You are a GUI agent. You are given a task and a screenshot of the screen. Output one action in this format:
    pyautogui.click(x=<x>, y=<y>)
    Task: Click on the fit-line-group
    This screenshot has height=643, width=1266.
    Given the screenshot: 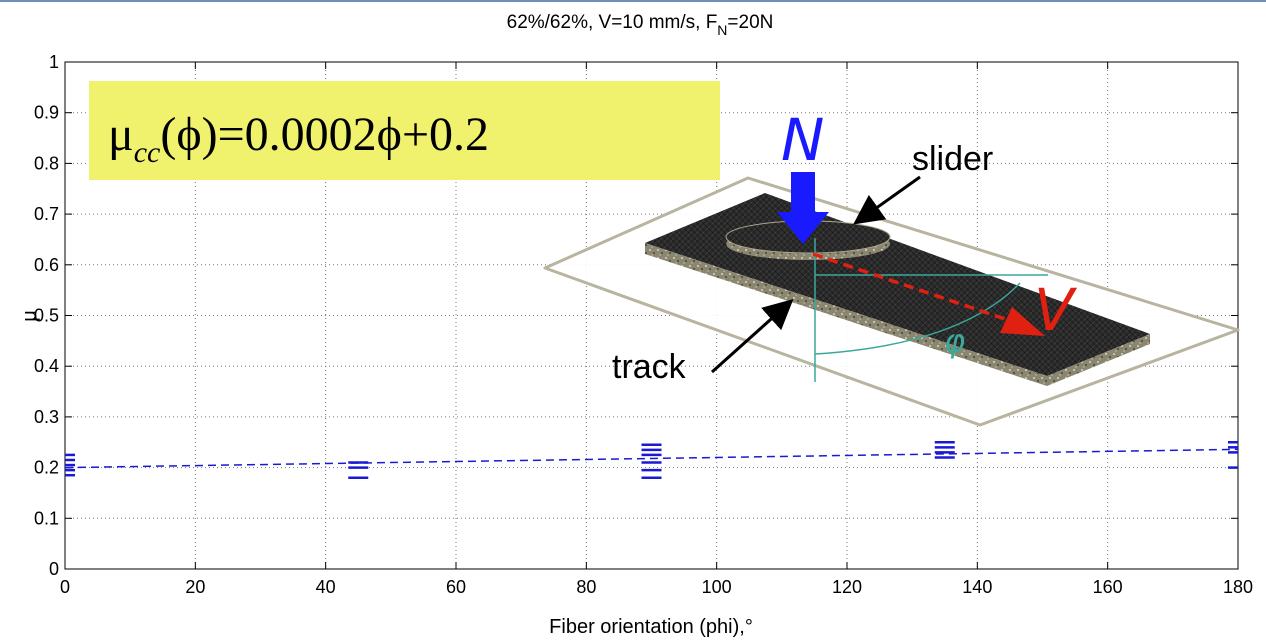 What is the action you would take?
    pyautogui.click(x=651, y=458)
    